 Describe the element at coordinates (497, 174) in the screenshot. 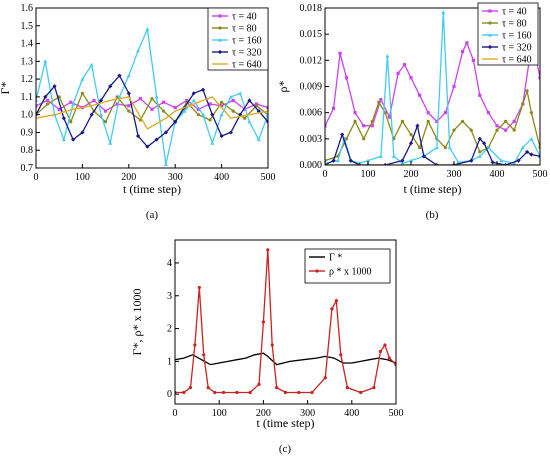

I see `x-tick-label: 400` at that location.